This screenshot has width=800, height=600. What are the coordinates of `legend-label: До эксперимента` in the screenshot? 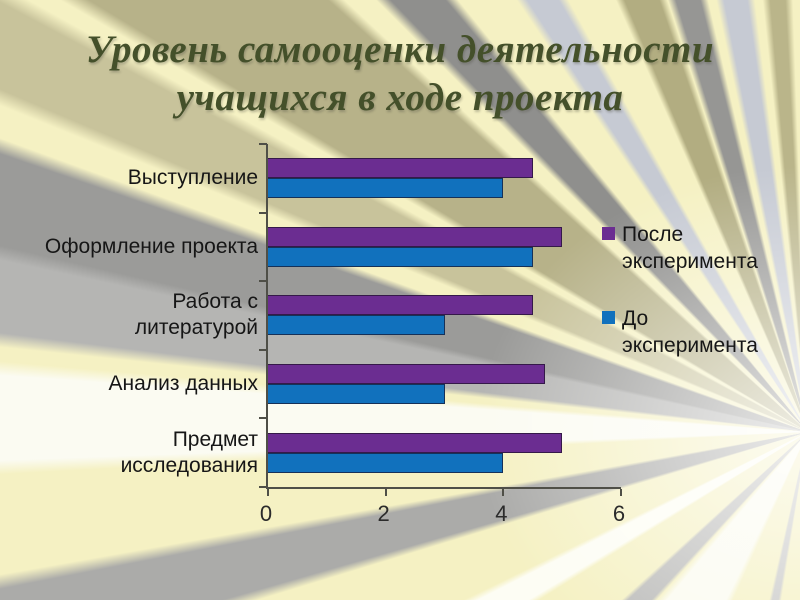 It's located at (690, 332).